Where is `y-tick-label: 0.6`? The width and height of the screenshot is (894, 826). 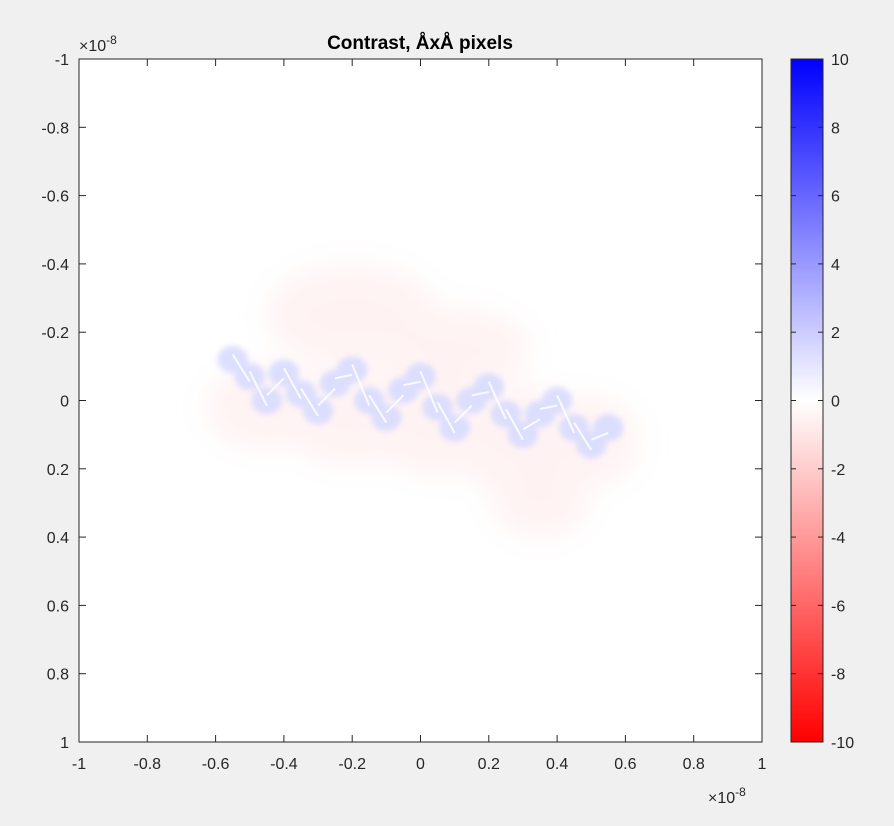 y-tick-label: 0.6 is located at coordinates (58, 606).